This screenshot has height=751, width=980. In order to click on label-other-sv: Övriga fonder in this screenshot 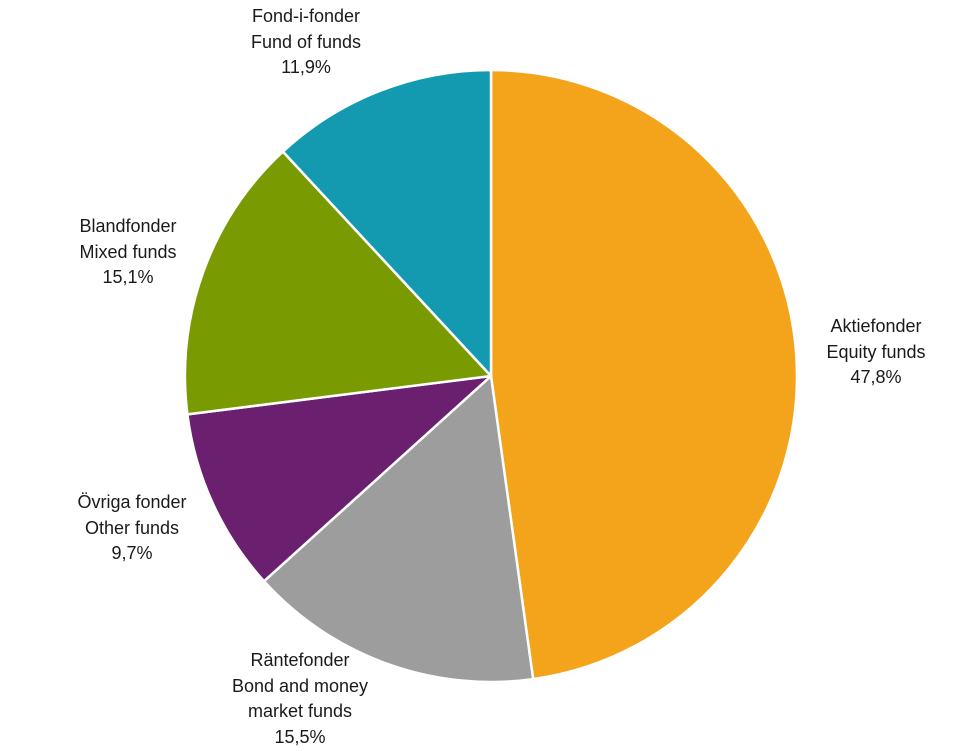, I will do `click(132, 502)`.